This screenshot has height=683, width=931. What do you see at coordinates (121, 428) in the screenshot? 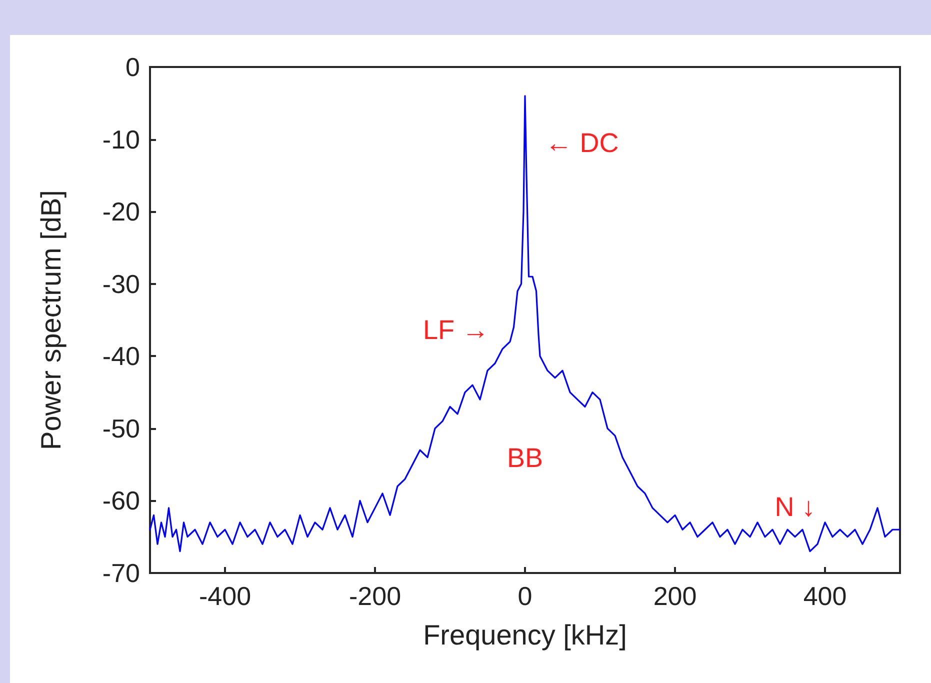
I see `y-tick-label: -50` at bounding box center [121, 428].